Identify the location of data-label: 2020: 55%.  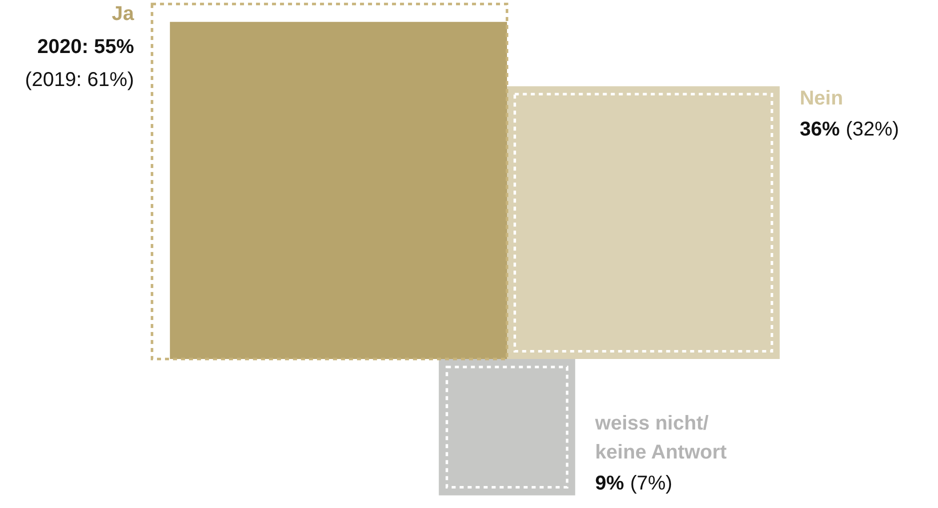
(85, 47).